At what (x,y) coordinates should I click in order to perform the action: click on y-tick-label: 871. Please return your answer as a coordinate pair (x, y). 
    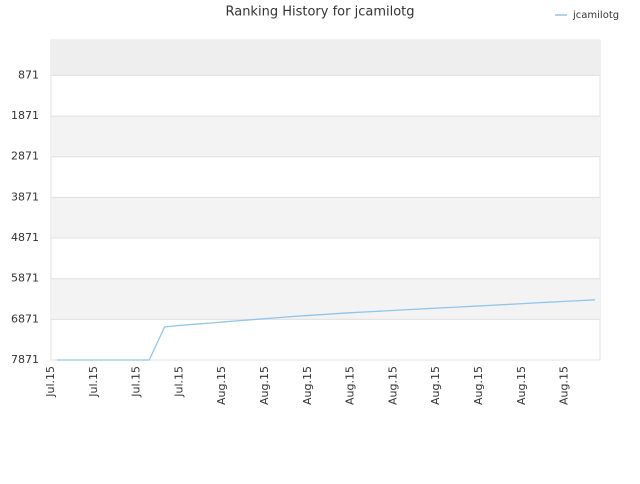
    Looking at the image, I should click on (28, 74).